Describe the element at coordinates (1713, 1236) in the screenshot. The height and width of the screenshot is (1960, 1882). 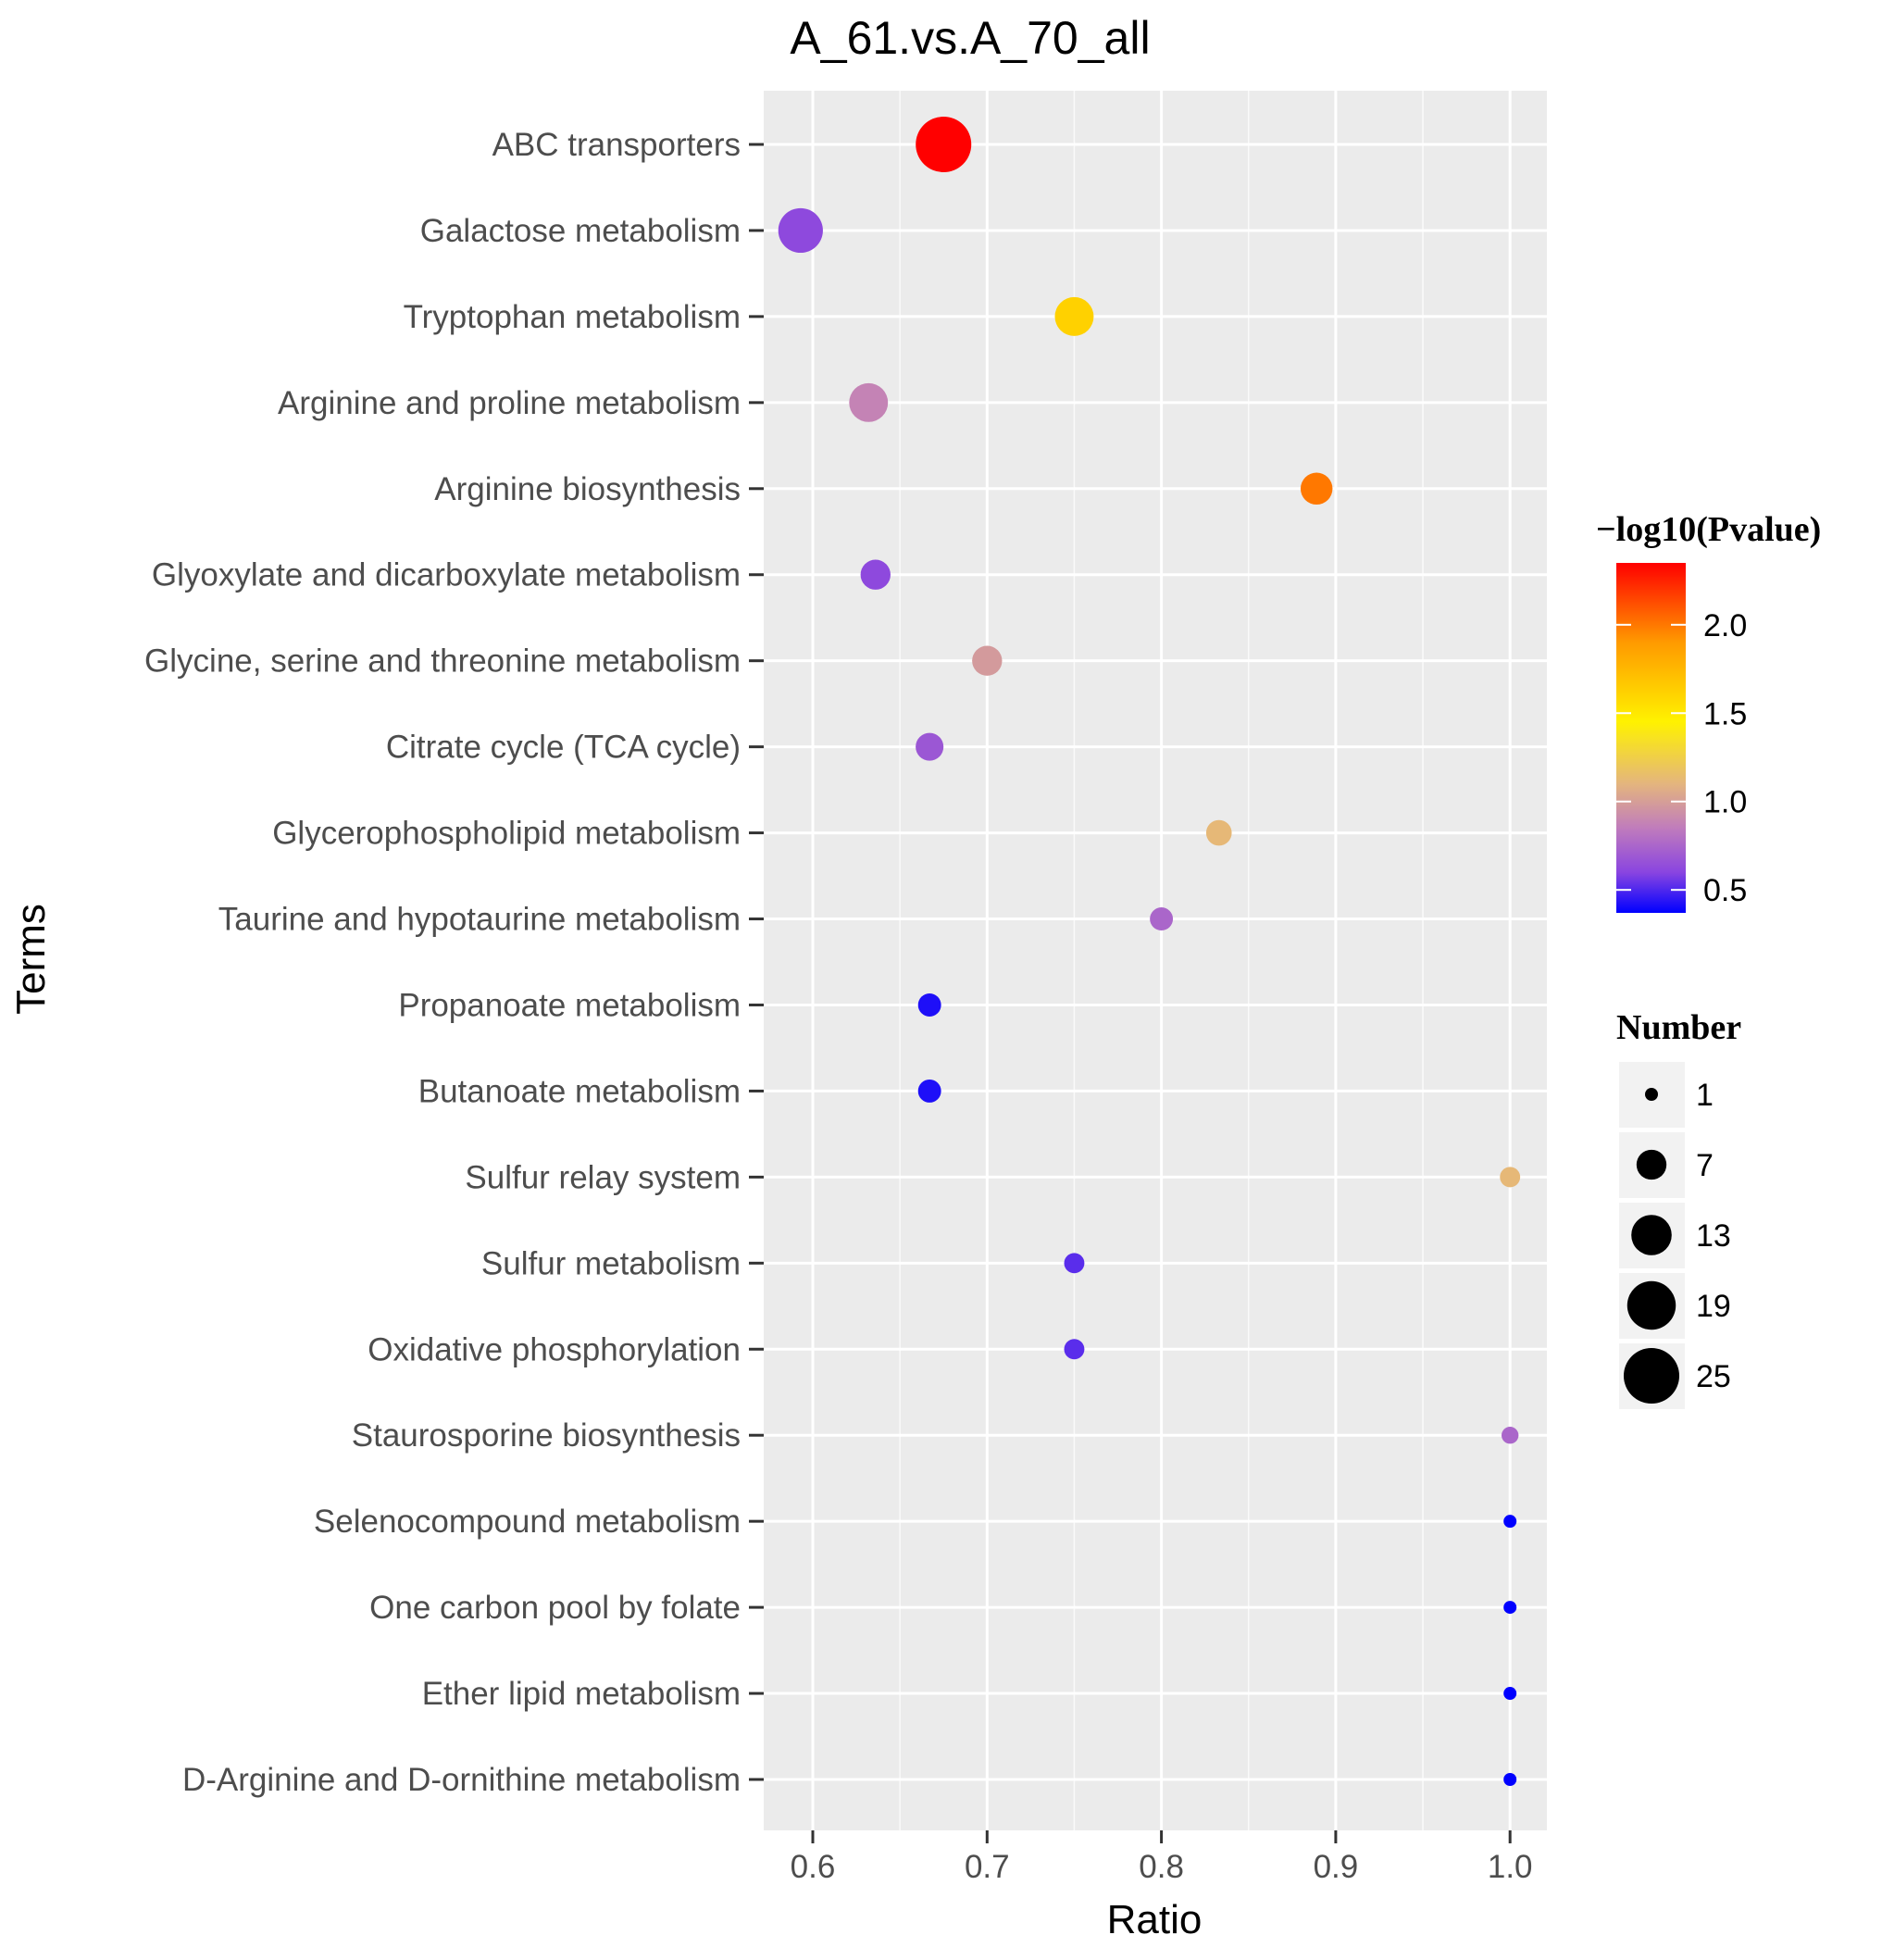
I see `size-key-label: 13` at that location.